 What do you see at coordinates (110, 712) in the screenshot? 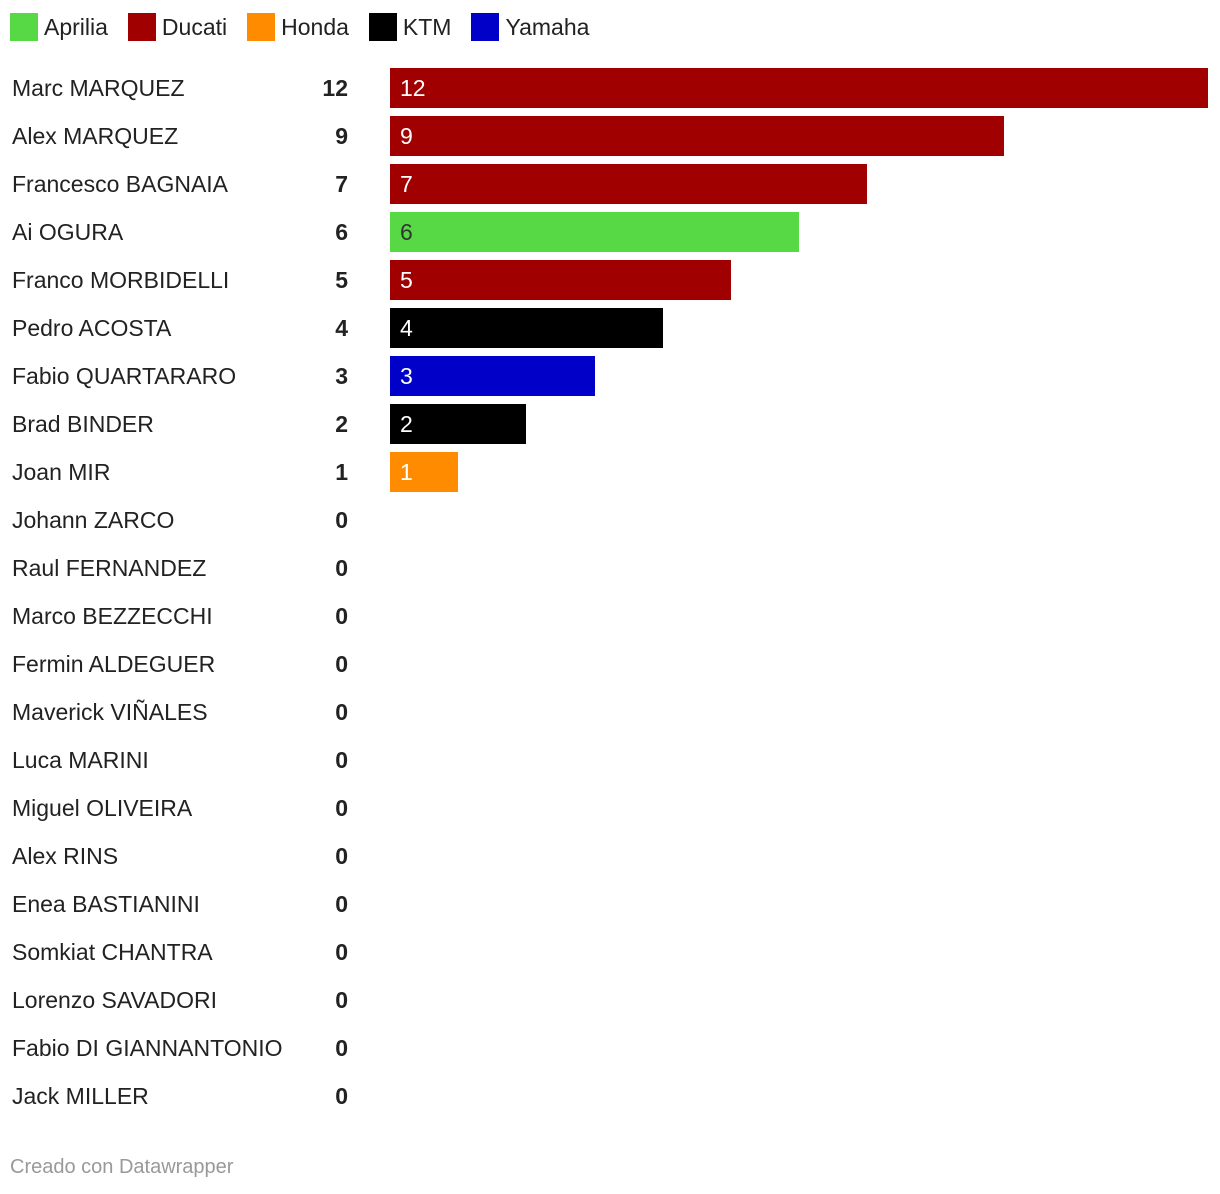
I see `rider-name: Maverick VIÑALES` at bounding box center [110, 712].